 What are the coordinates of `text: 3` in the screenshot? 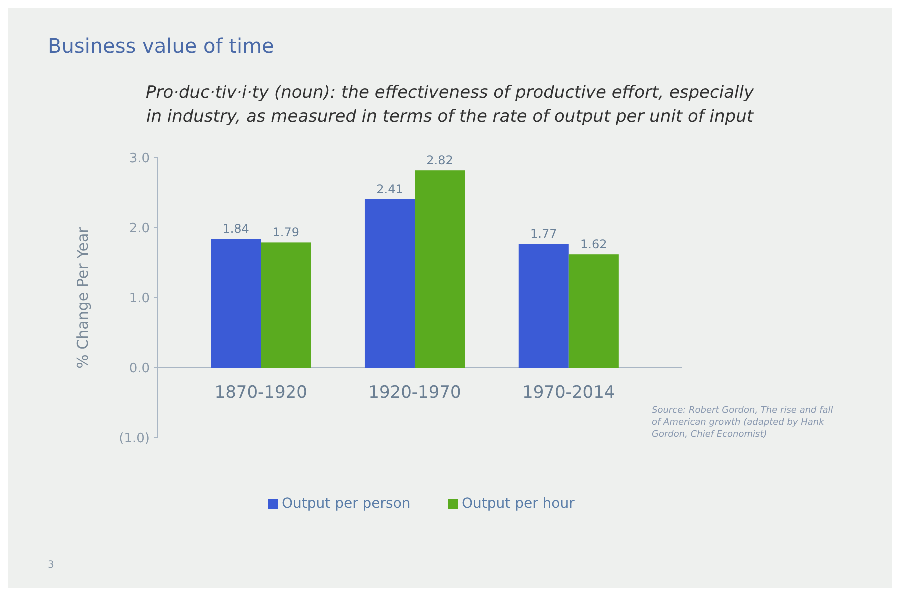 It's located at (51, 565).